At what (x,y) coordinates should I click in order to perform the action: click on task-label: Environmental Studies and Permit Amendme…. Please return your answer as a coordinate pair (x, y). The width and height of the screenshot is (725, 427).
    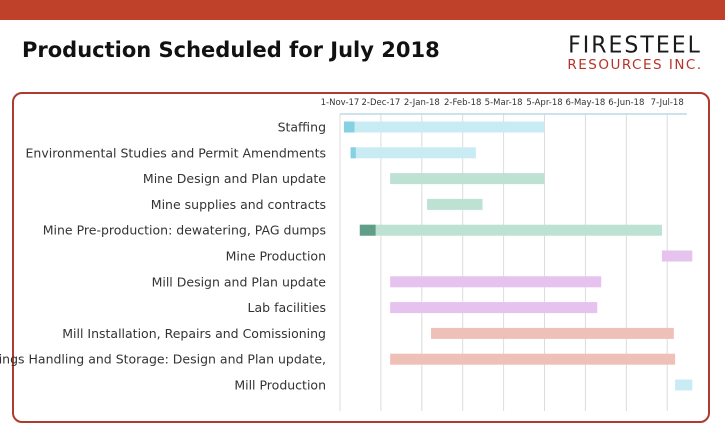
    Looking at the image, I should click on (176, 152).